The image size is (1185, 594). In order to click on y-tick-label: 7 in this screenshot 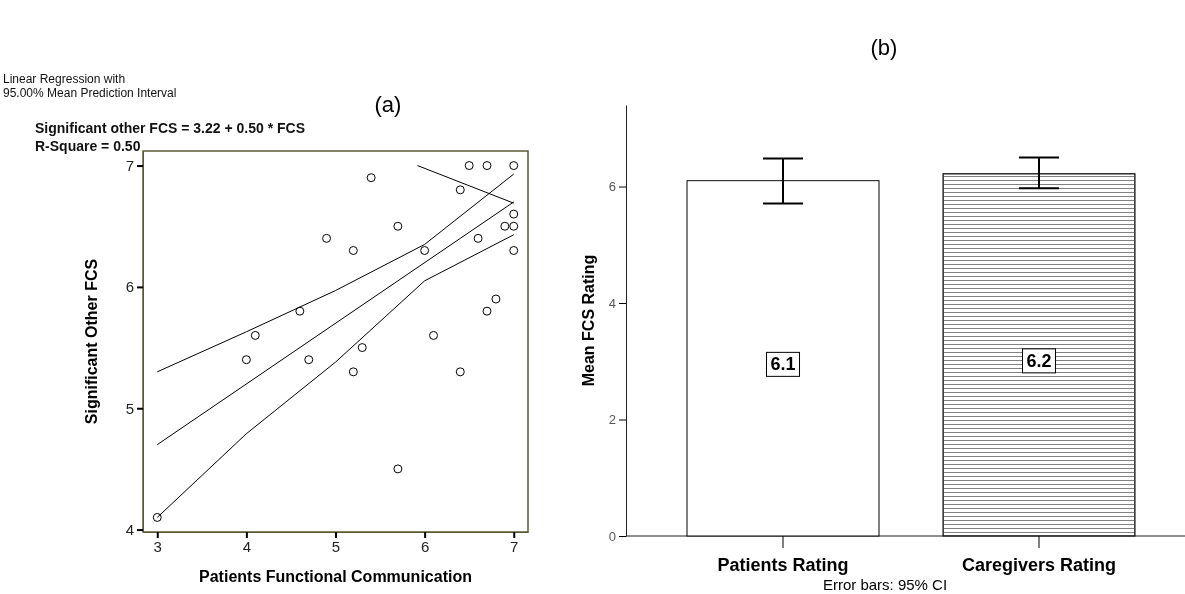, I will do `click(129, 165)`.